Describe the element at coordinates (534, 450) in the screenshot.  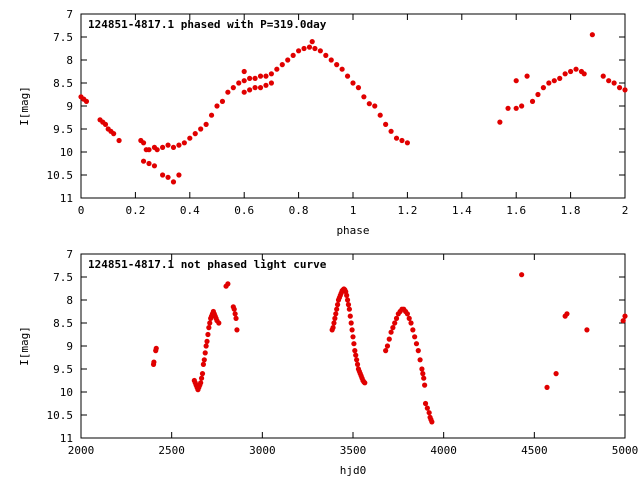
I see `x-tick-label: 4500` at that location.